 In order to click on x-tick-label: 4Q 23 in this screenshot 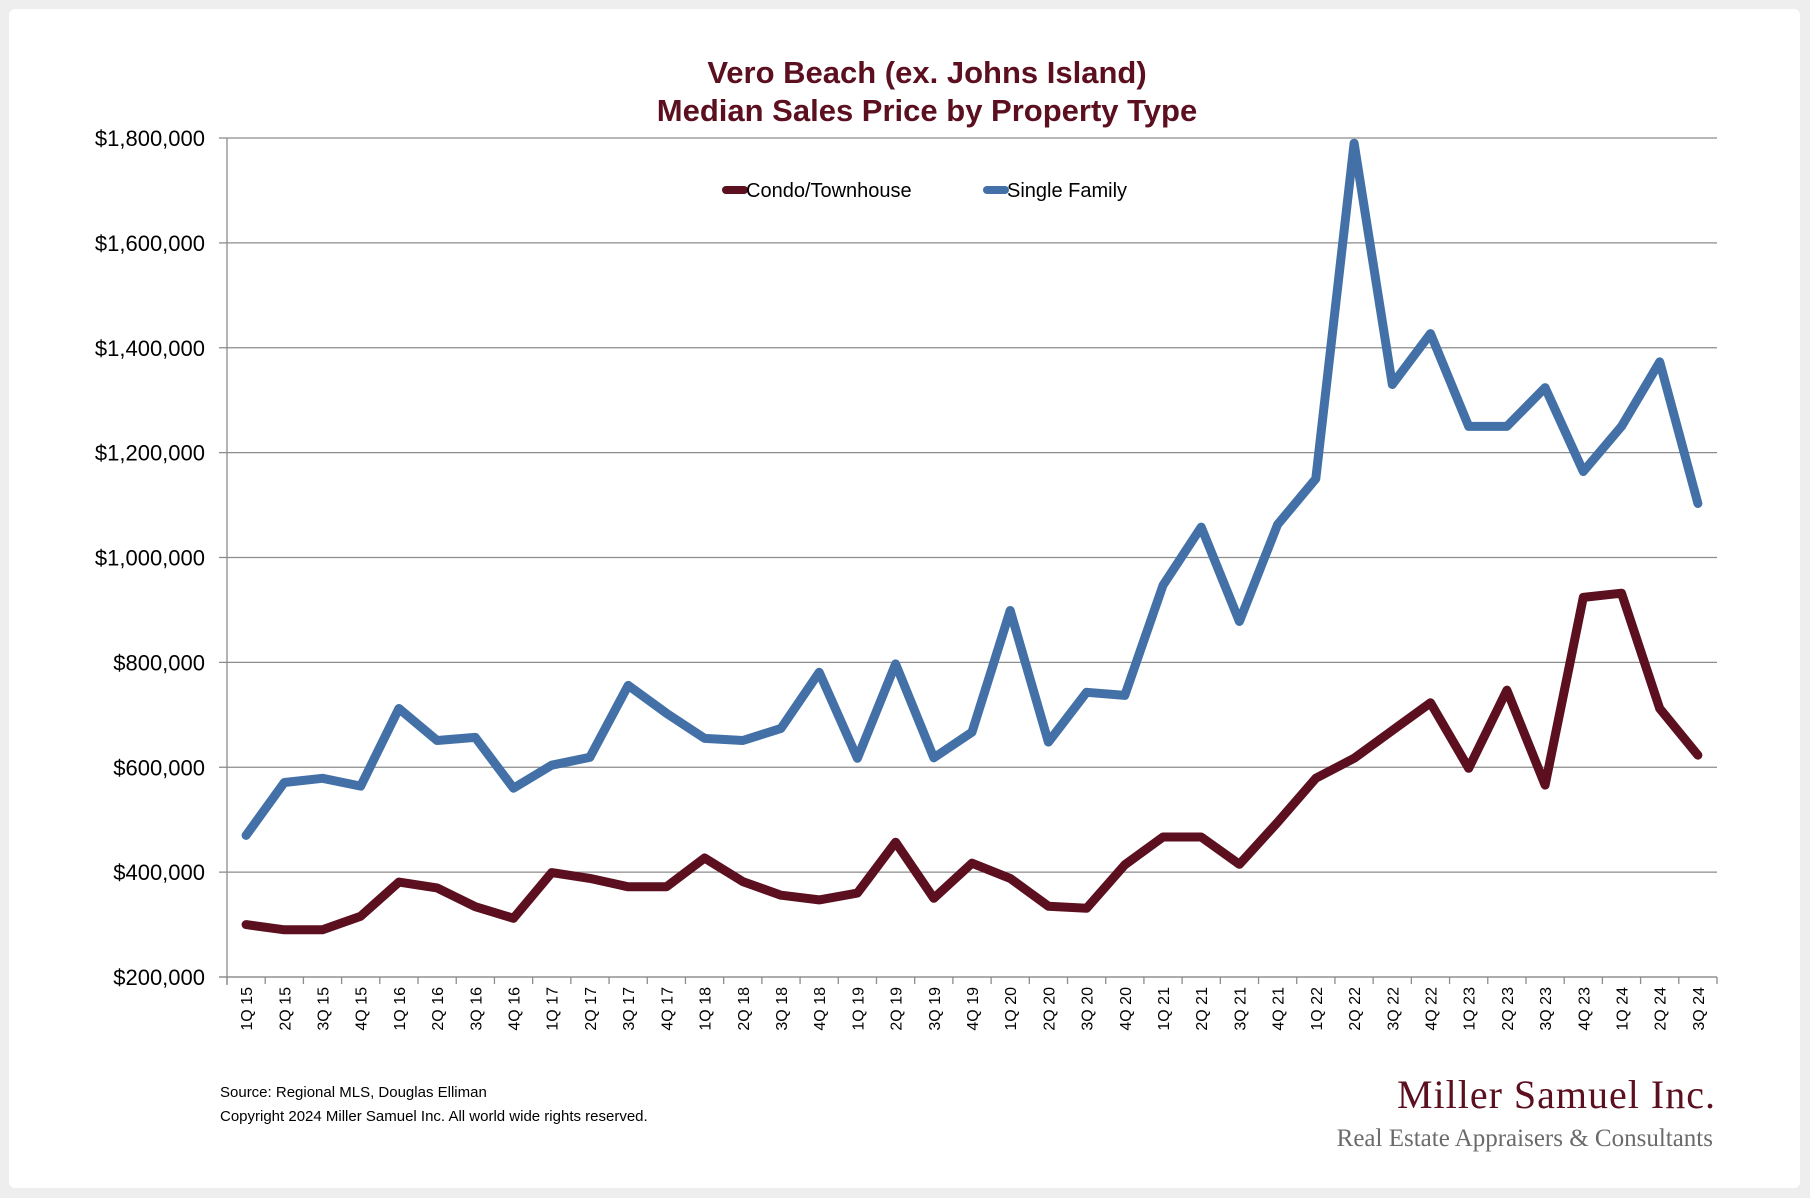, I will do `click(1584, 1009)`.